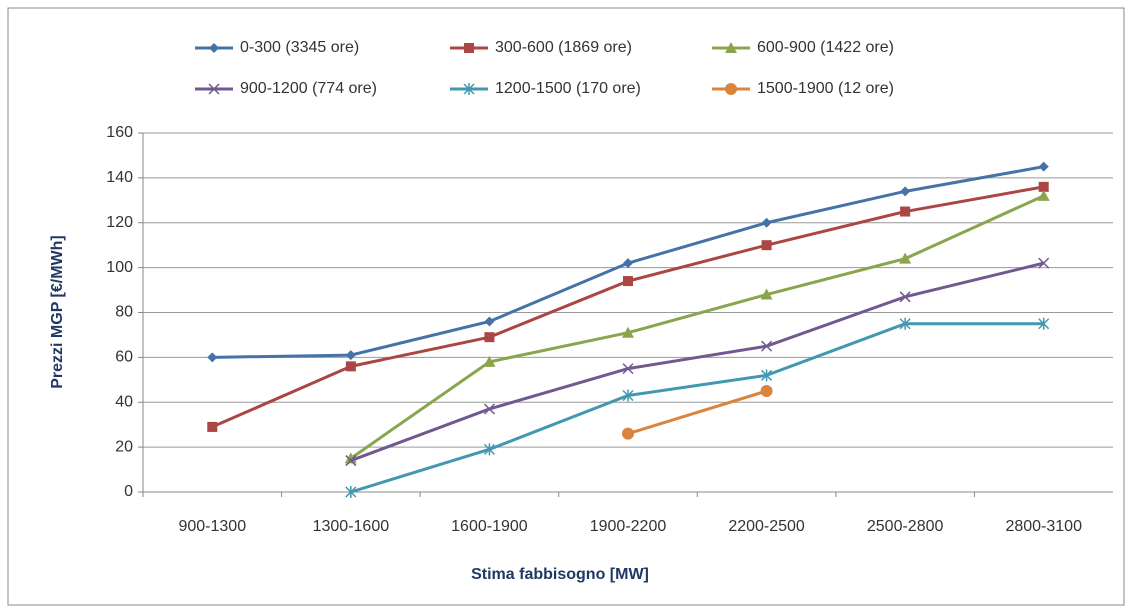 The width and height of the screenshot is (1129, 610). What do you see at coordinates (308, 88) in the screenshot?
I see `legend-label: 900-1200 (774 ore)` at bounding box center [308, 88].